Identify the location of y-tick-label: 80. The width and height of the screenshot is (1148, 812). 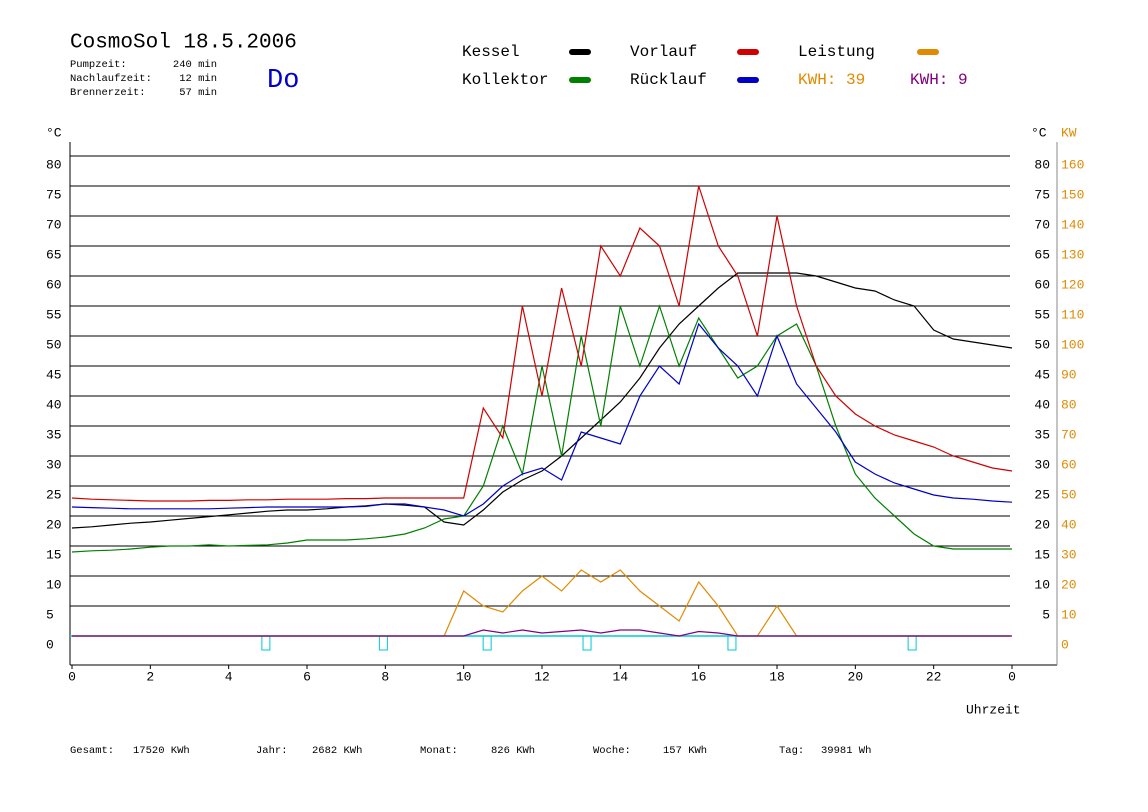
(54, 164).